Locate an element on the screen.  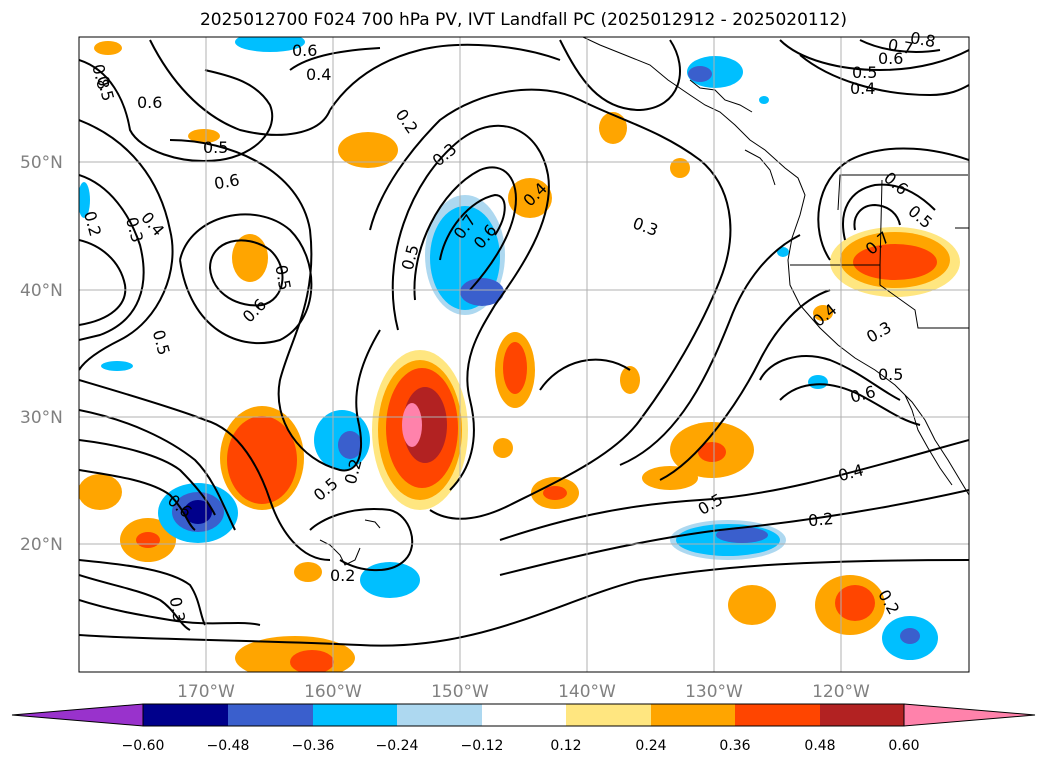
colorbar-extend-min is located at coordinates (77, 715).